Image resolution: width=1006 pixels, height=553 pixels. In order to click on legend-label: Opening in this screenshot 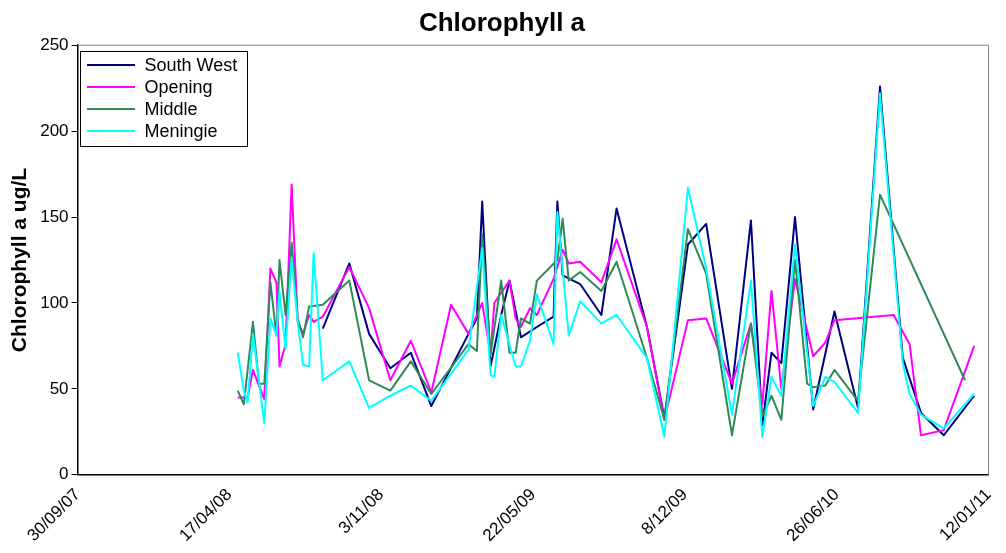, I will do `click(178, 87)`.